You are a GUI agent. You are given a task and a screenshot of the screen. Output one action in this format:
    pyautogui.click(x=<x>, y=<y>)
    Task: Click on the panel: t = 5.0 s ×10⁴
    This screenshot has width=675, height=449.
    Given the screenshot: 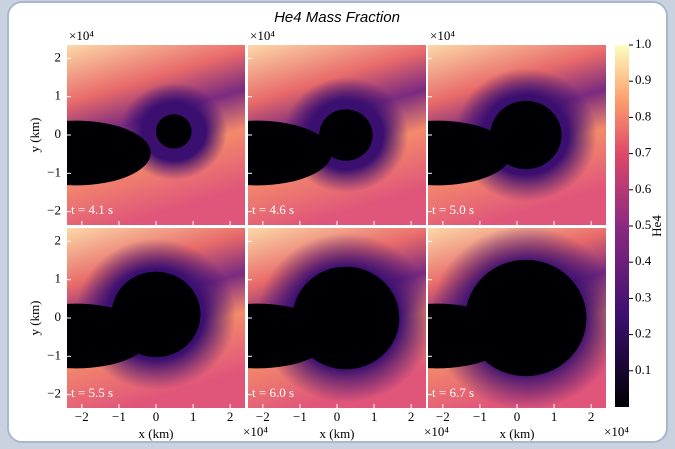 What is the action you would take?
    pyautogui.click(x=517, y=126)
    